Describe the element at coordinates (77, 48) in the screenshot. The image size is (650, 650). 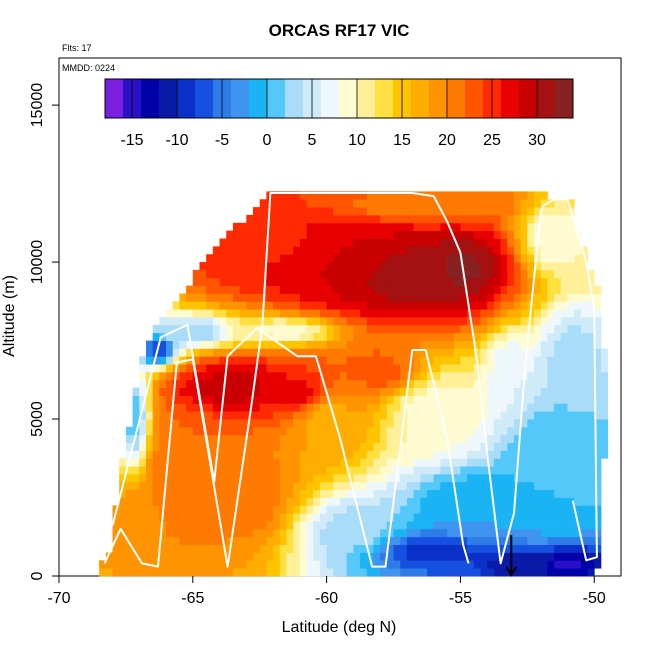
I see `flights-annotation: Flts: 17` at that location.